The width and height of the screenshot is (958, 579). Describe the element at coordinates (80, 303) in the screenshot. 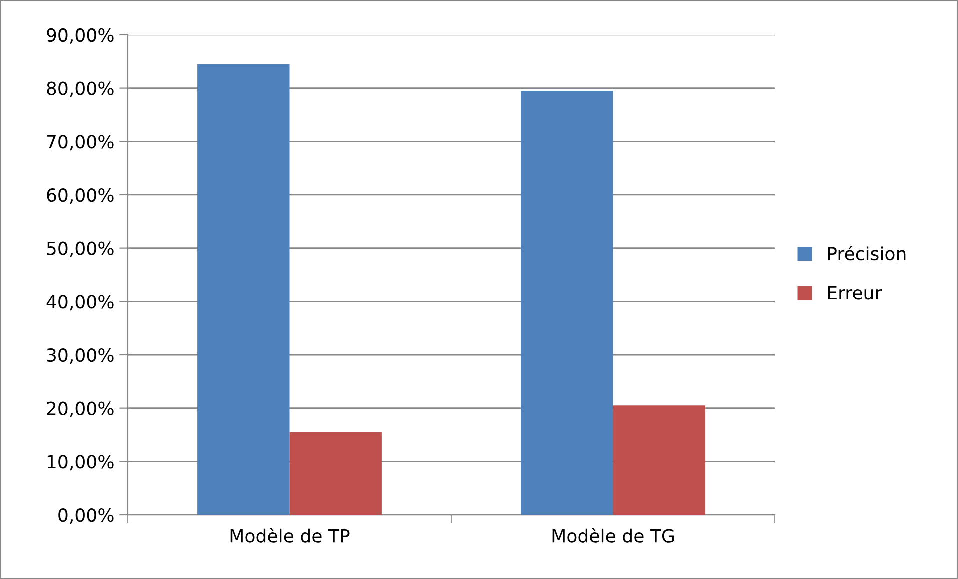

I see `y-tick-label: 40,00%` at that location.